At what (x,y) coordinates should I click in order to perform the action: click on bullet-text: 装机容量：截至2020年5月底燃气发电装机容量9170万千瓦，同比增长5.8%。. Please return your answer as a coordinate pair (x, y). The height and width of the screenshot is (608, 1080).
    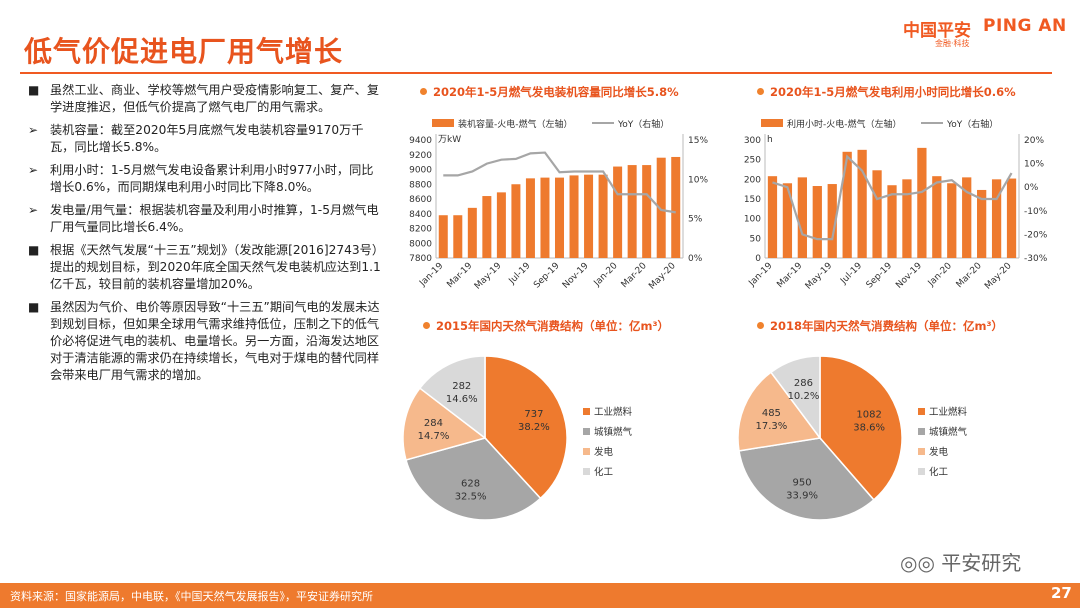
    Looking at the image, I should click on (207, 138).